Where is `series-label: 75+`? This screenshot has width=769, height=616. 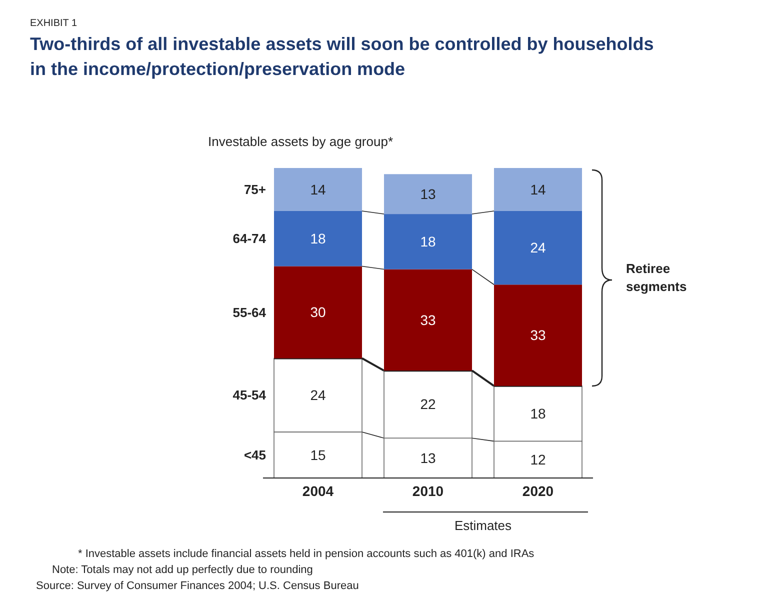
series-label: 75+ is located at coordinates (255, 190).